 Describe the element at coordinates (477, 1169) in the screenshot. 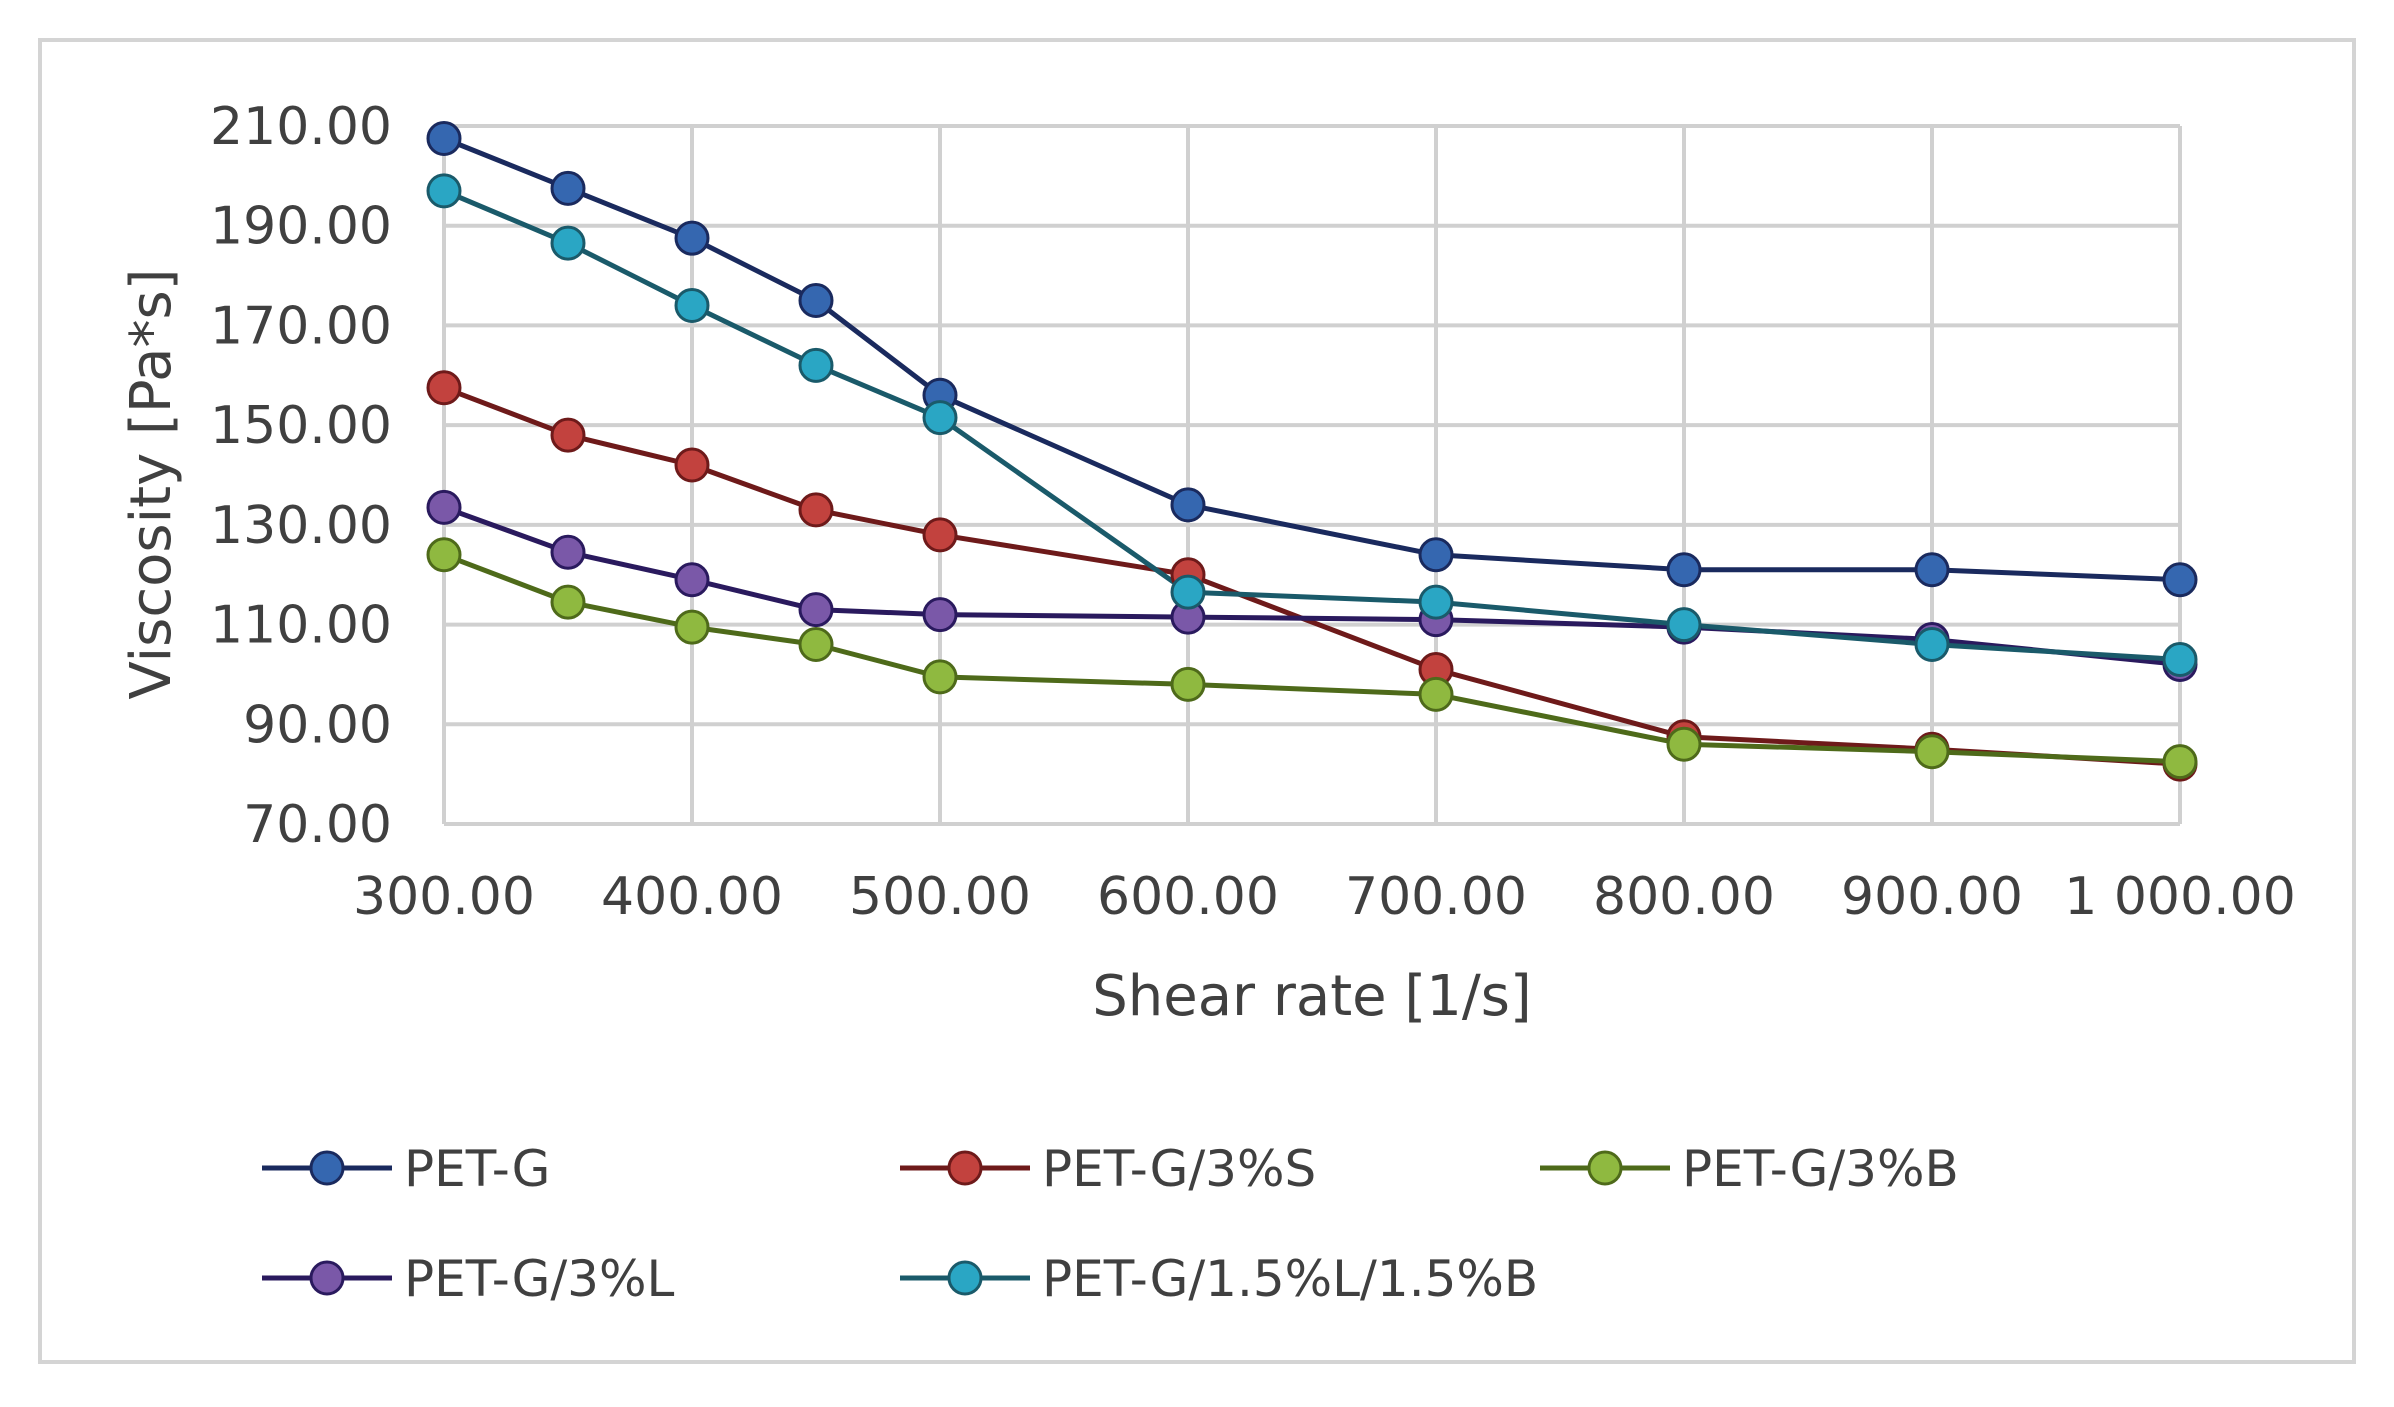

I see `legend-label: PET-G` at that location.